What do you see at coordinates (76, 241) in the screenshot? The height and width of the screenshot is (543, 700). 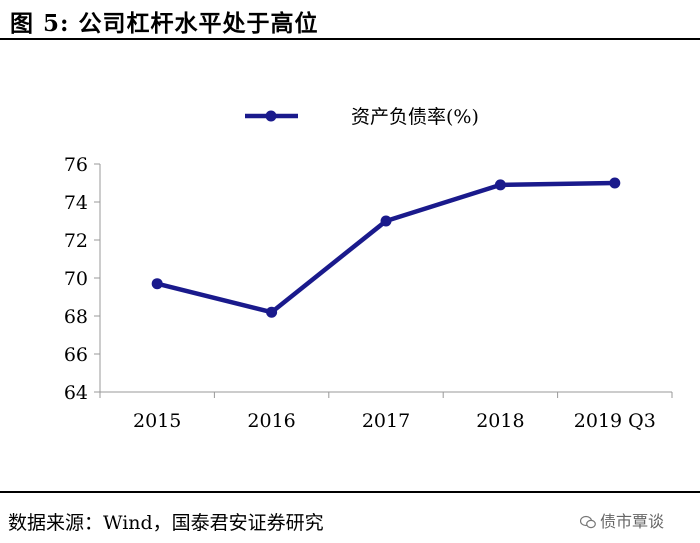 I see `y-tick-label: 72` at bounding box center [76, 241].